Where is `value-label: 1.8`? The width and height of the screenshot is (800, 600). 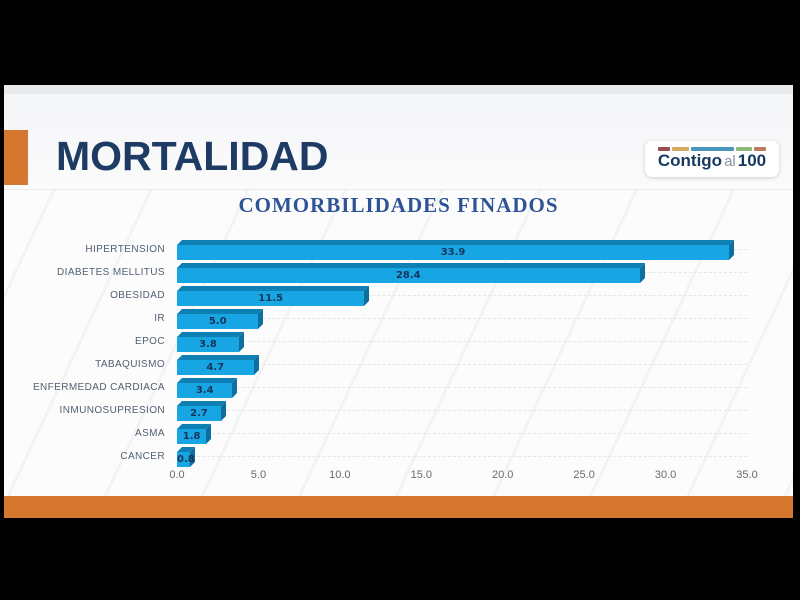
value-label: 1.8 is located at coordinates (191, 436).